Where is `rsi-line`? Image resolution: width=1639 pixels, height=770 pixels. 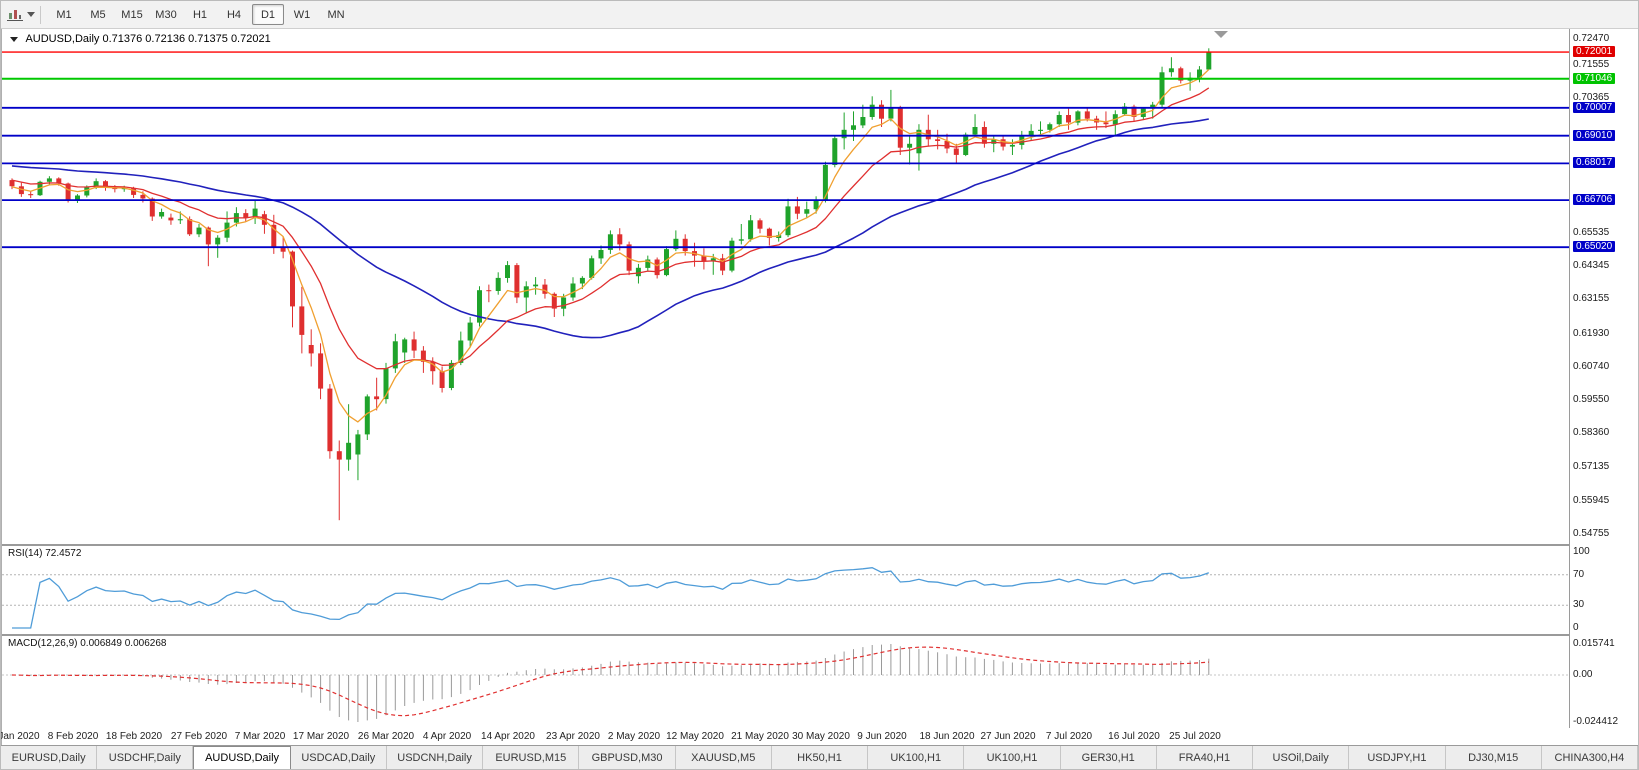 rsi-line is located at coordinates (611, 598).